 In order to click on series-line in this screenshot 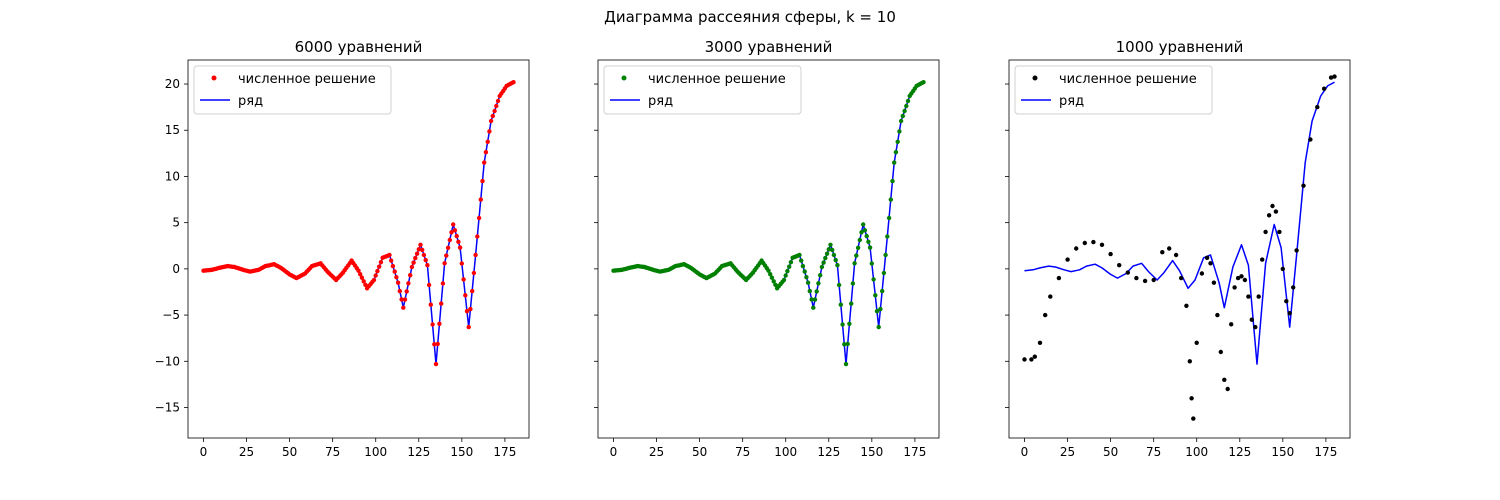, I will do `click(1179, 223)`.